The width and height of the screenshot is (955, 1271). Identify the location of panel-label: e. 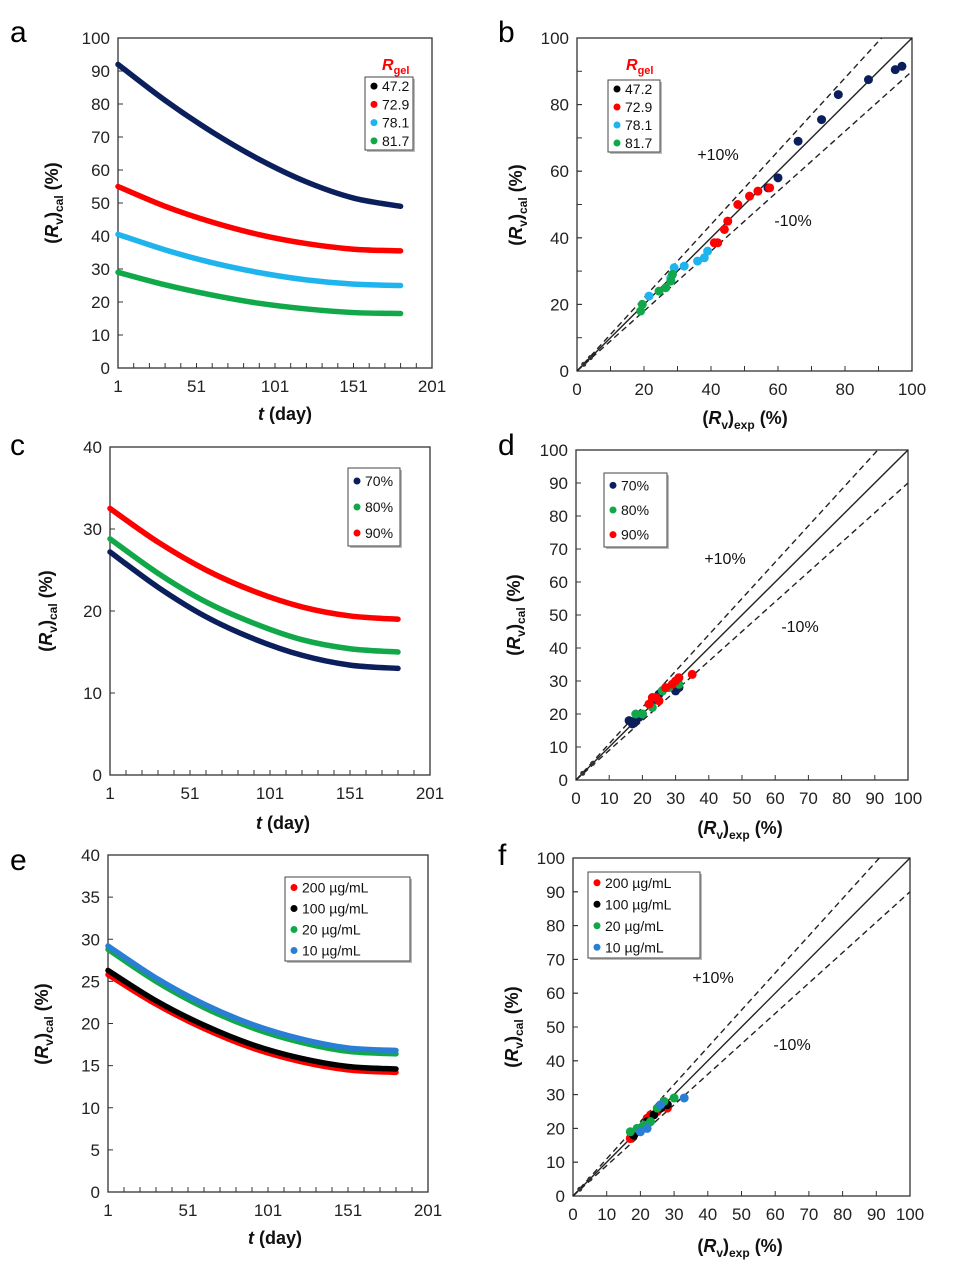
(18, 860).